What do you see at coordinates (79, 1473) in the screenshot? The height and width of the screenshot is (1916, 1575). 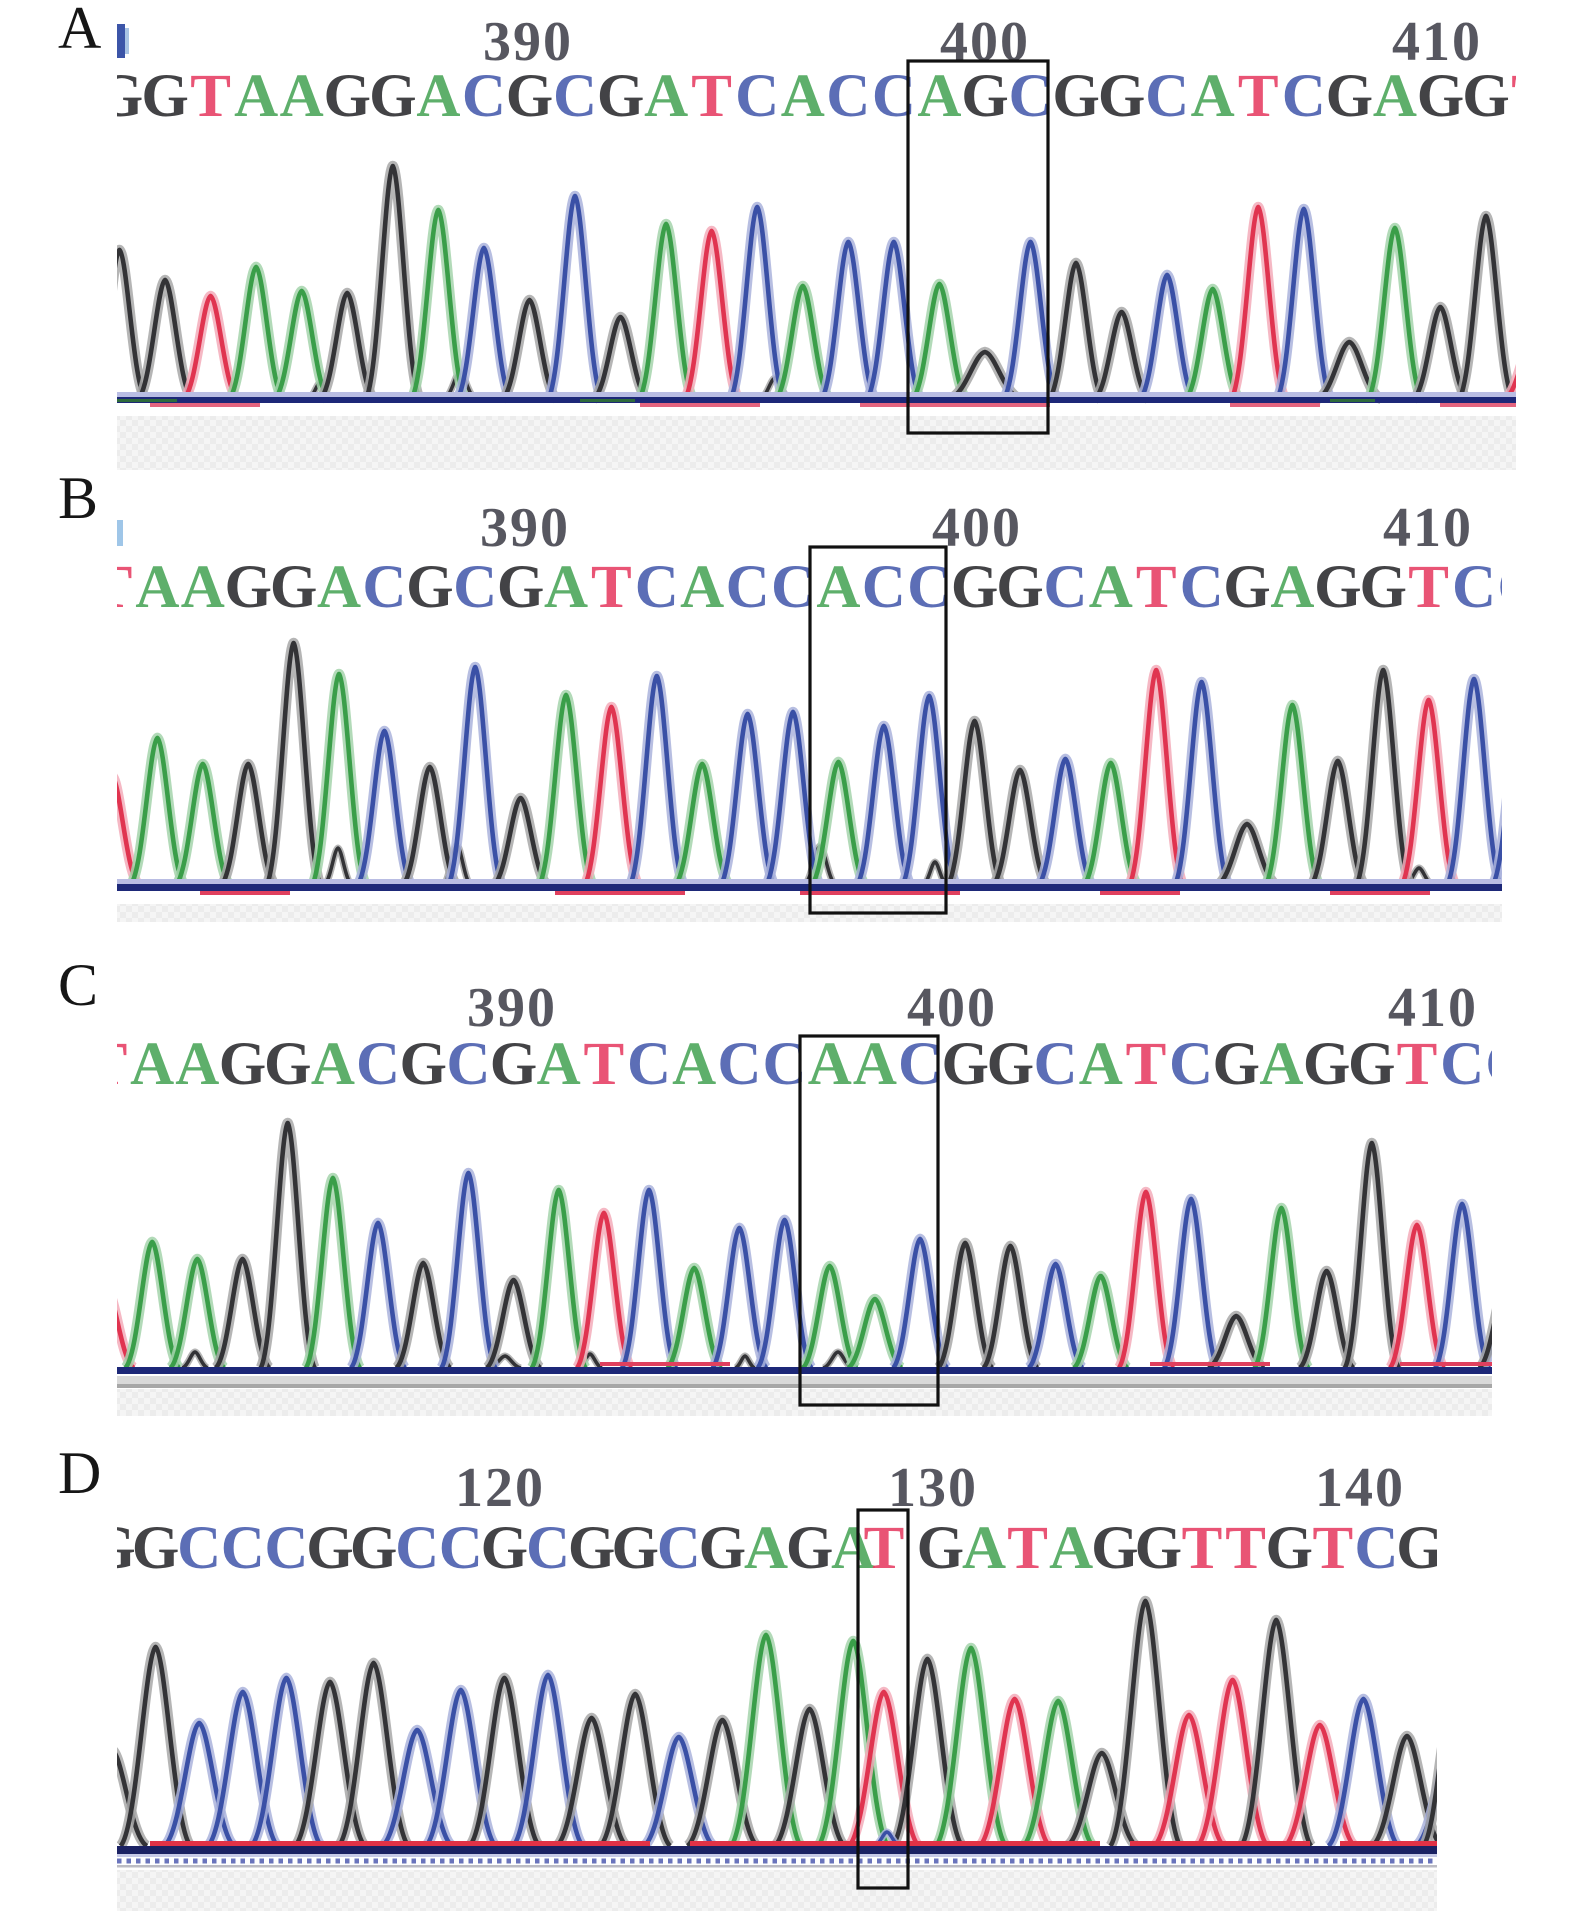 I see `svg-text: D` at bounding box center [79, 1473].